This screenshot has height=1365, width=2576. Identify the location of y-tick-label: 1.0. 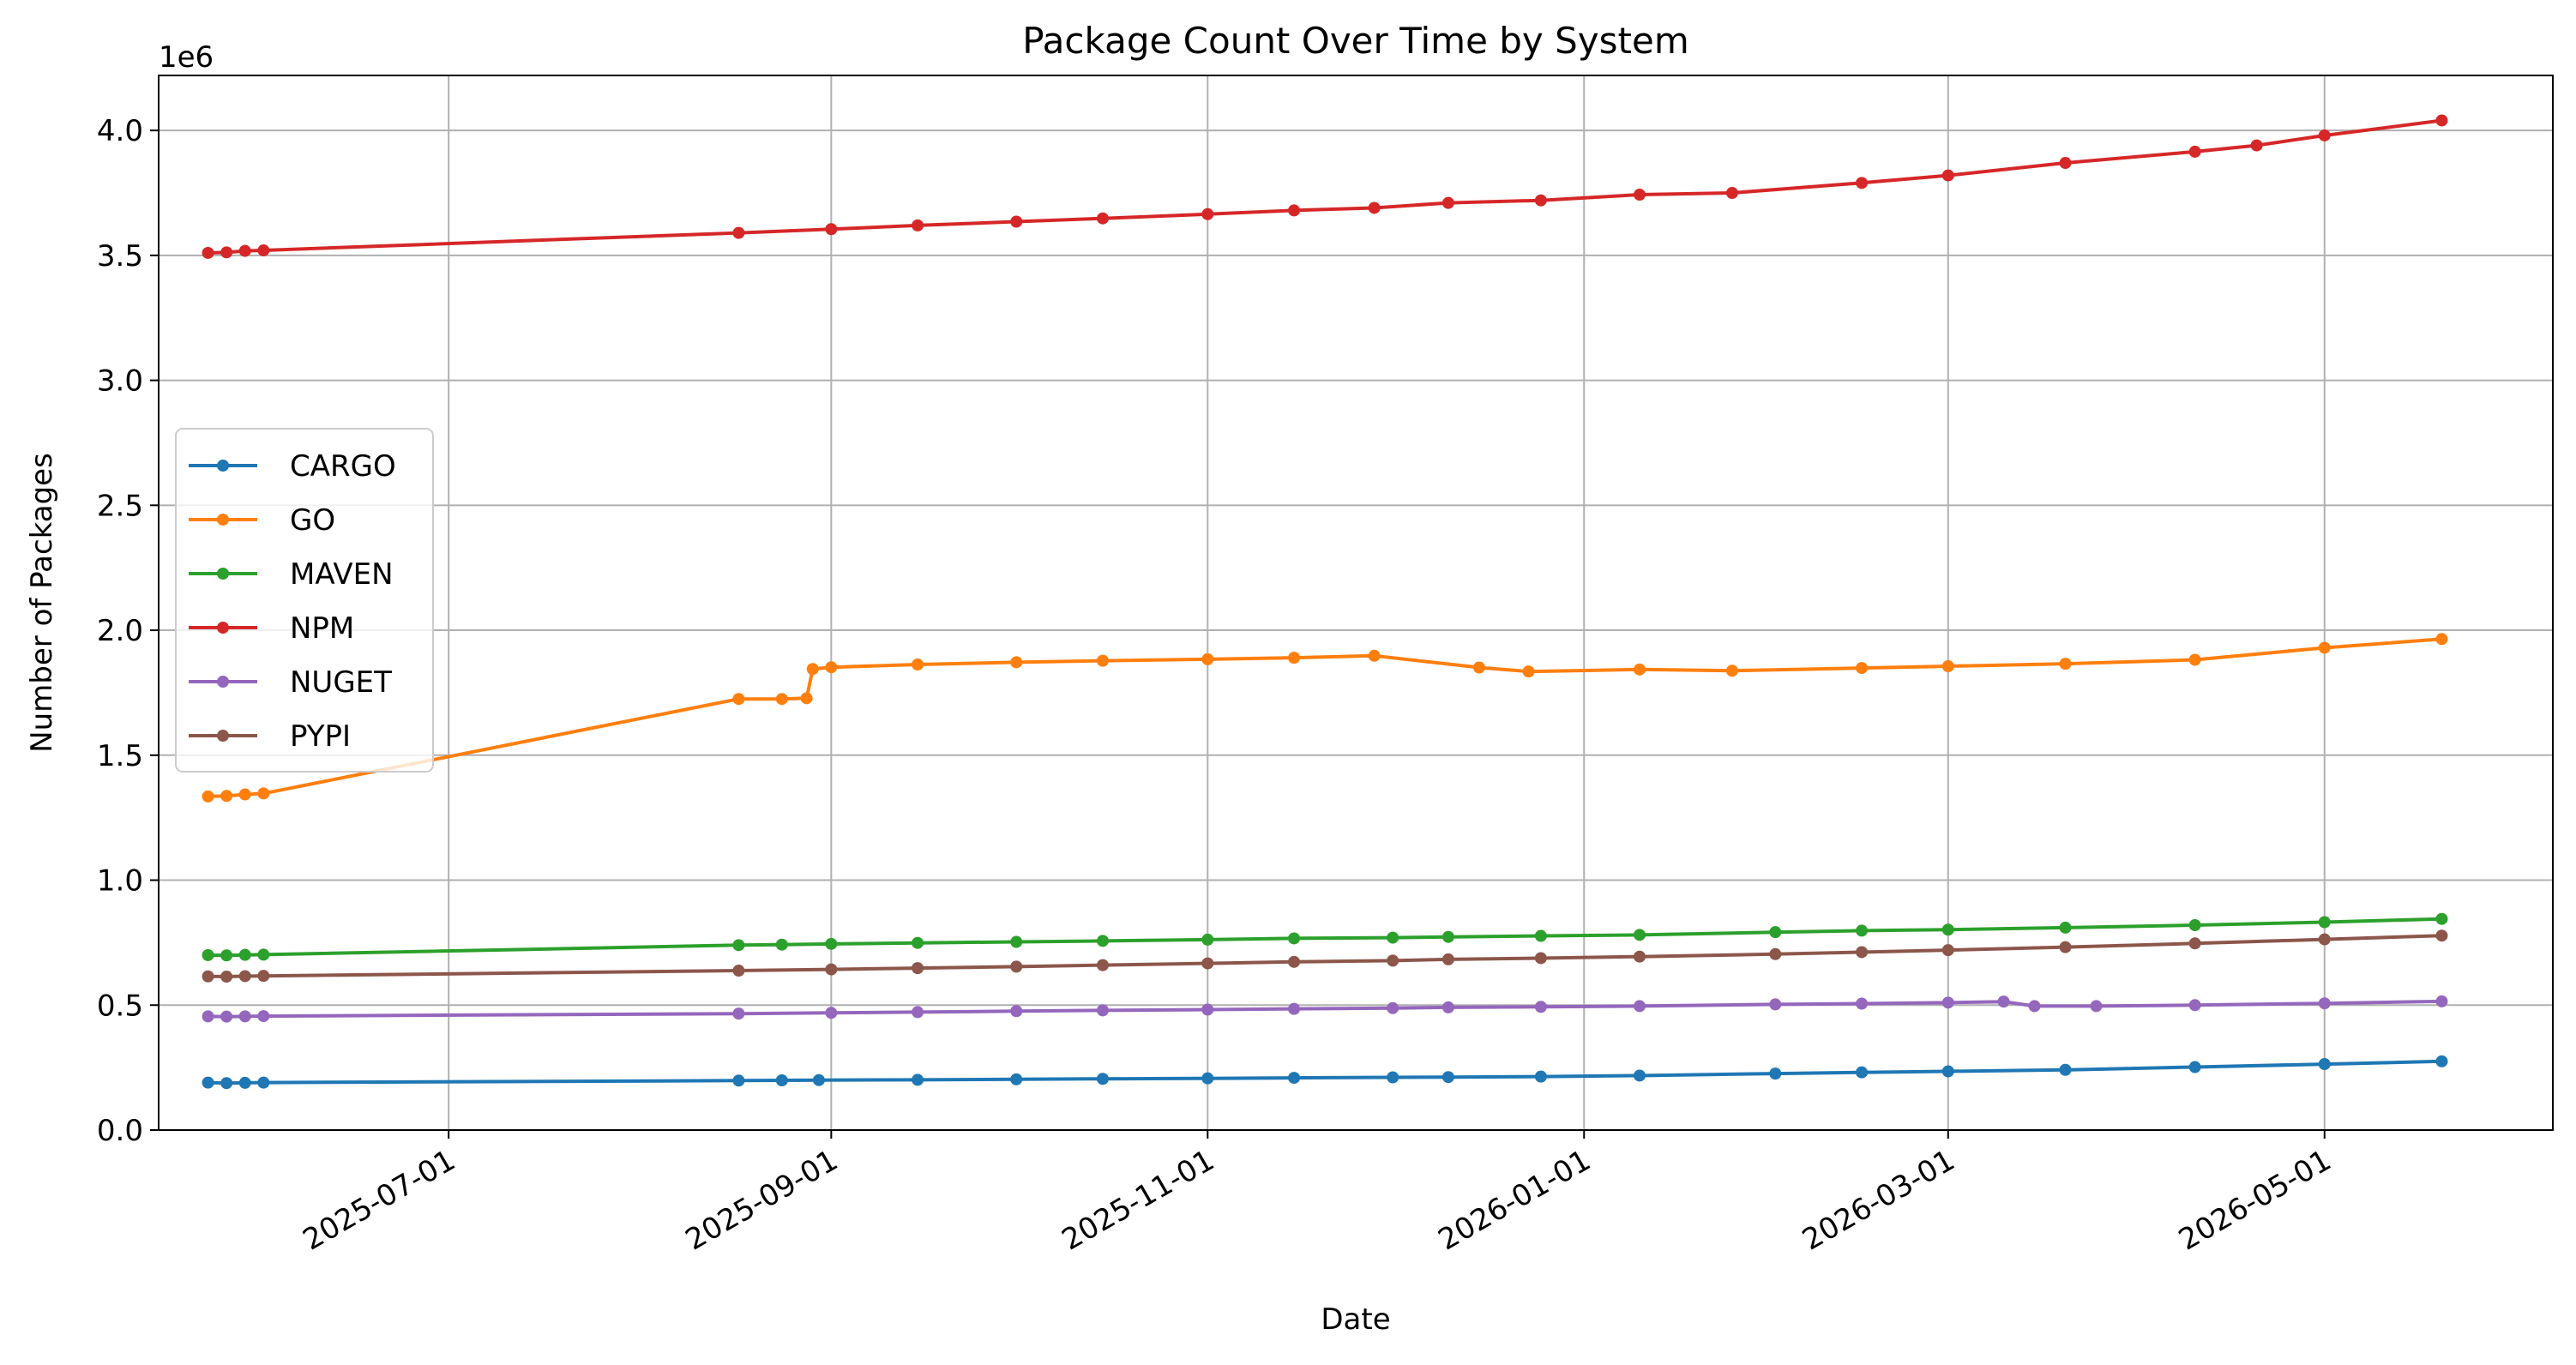
(120, 881).